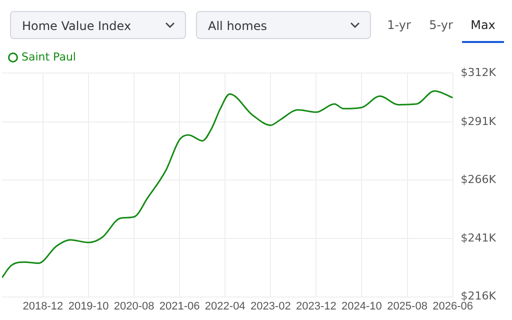 The height and width of the screenshot is (320, 512). What do you see at coordinates (478, 179) in the screenshot?
I see `y-tick-label: $266K` at bounding box center [478, 179].